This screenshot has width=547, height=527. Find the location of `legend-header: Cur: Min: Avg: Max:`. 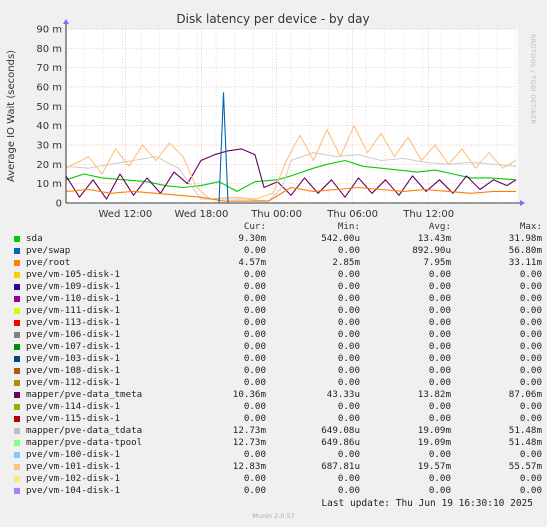

legend-header: Cur: Min: Avg: Max: is located at coordinates (279, 227).